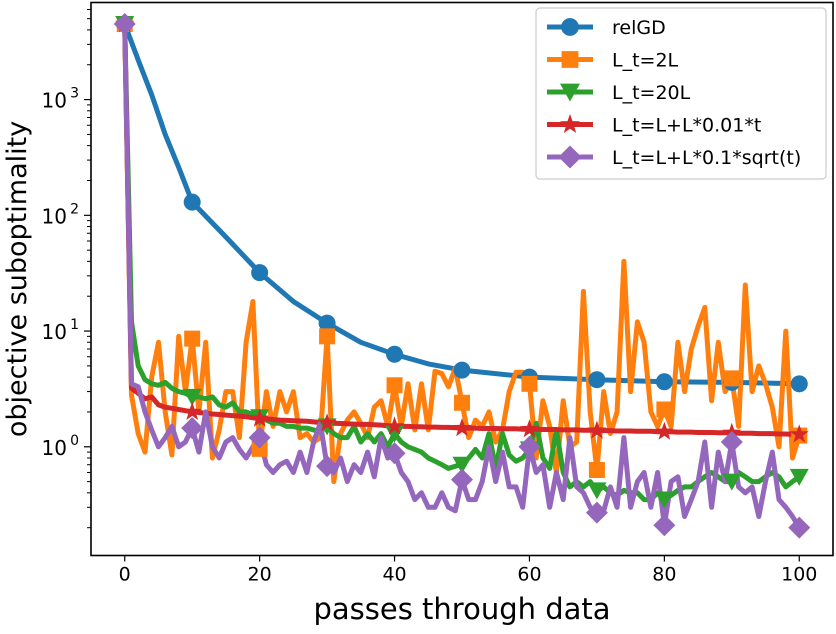 The image size is (836, 634). I want to click on legend-box, so click(681, 93).